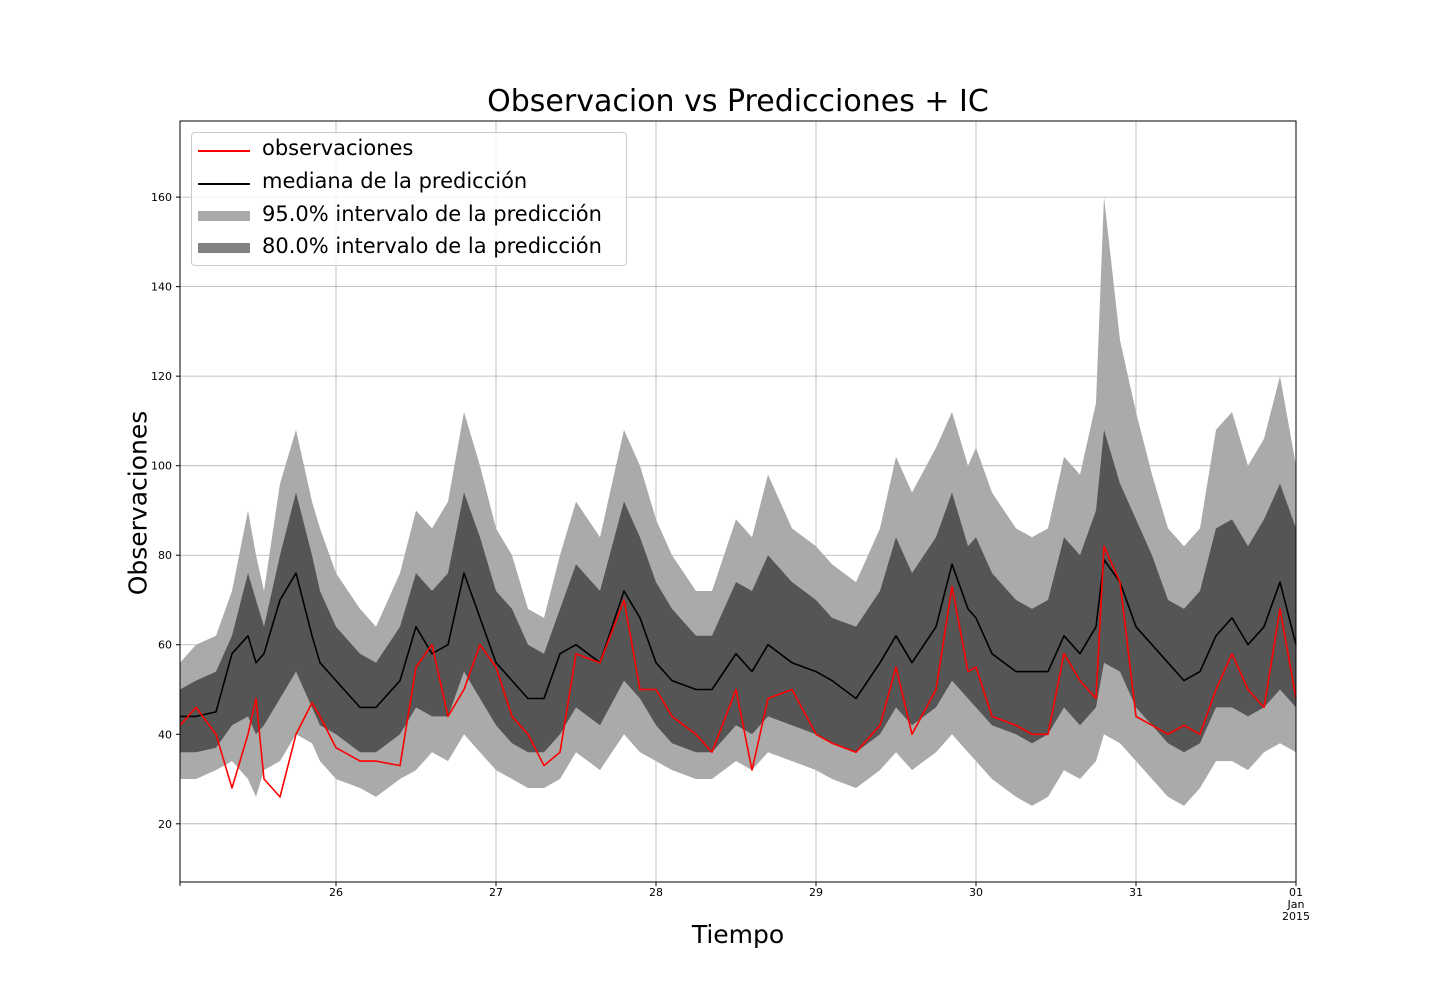 The image size is (1440, 1008). I want to click on legend-item-80-interval: 80.0% intervalo de la predicción, so click(409, 248).